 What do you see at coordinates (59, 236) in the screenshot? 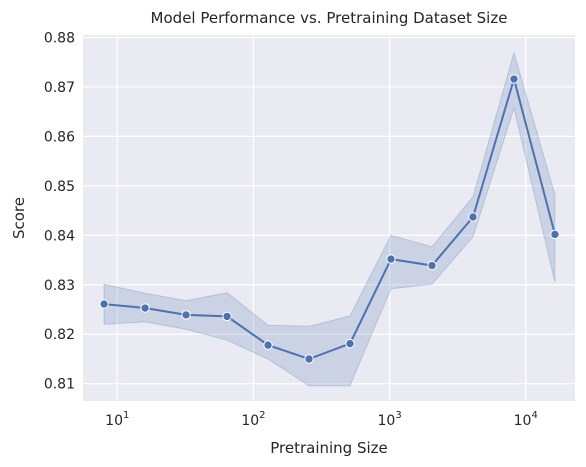
I see `y-tick-label: 0.84` at bounding box center [59, 236].